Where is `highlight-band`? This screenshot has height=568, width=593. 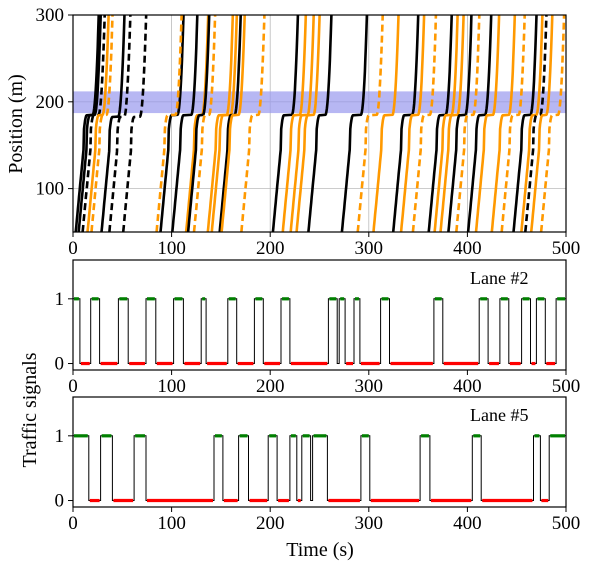 highlight-band is located at coordinates (319, 102).